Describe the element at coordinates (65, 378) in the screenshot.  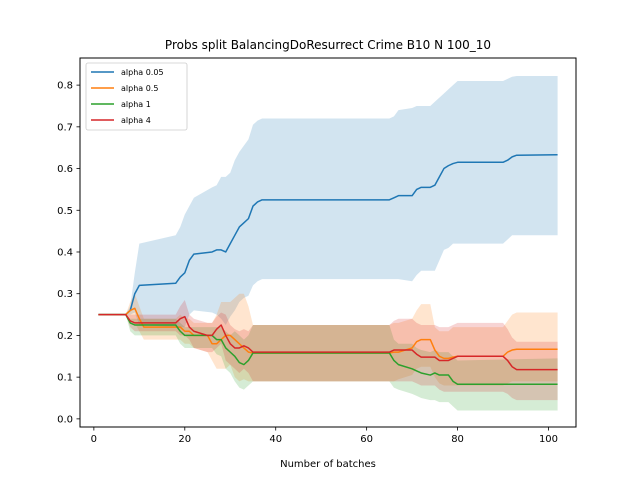
I see `y-tick-label: 0.1` at that location.